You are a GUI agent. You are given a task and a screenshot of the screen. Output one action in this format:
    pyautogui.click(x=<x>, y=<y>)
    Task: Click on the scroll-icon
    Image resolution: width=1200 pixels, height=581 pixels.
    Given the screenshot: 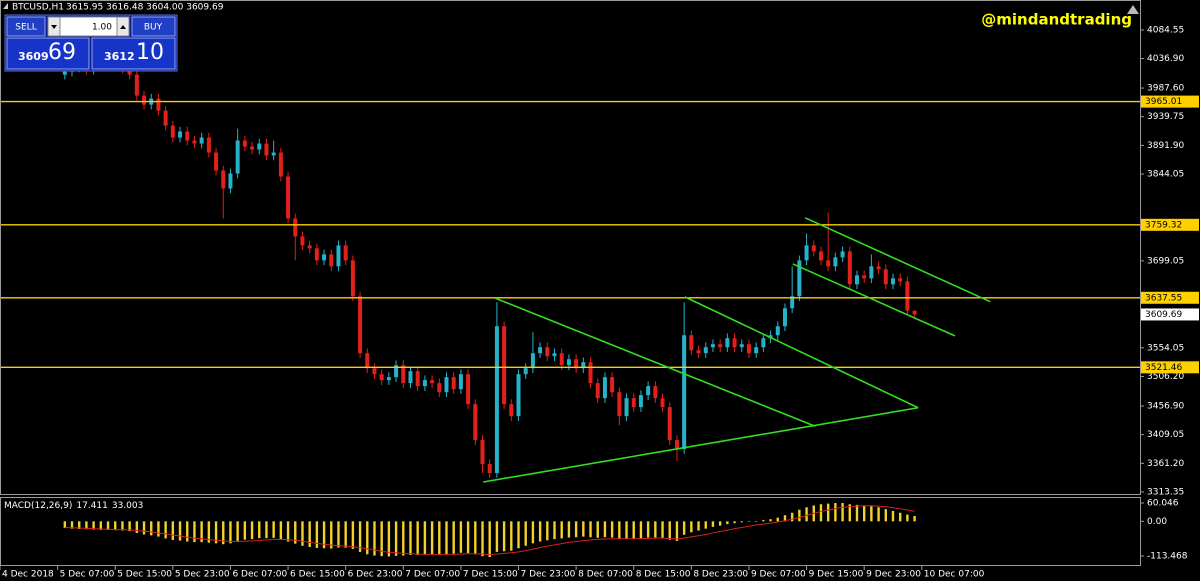 What is the action you would take?
    pyautogui.click(x=1133, y=9)
    